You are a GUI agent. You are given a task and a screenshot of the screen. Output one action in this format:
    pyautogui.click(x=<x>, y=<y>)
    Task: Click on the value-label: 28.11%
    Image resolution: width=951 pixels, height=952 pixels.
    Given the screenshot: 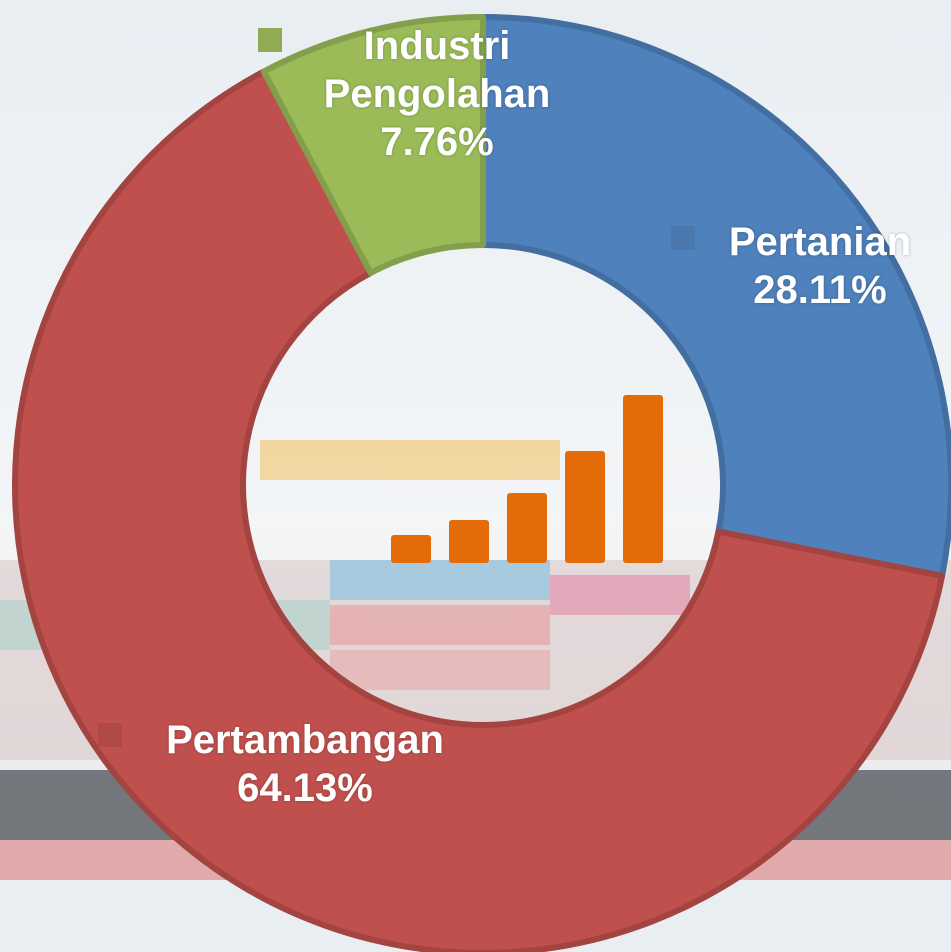 What is the action you would take?
    pyautogui.click(x=820, y=290)
    